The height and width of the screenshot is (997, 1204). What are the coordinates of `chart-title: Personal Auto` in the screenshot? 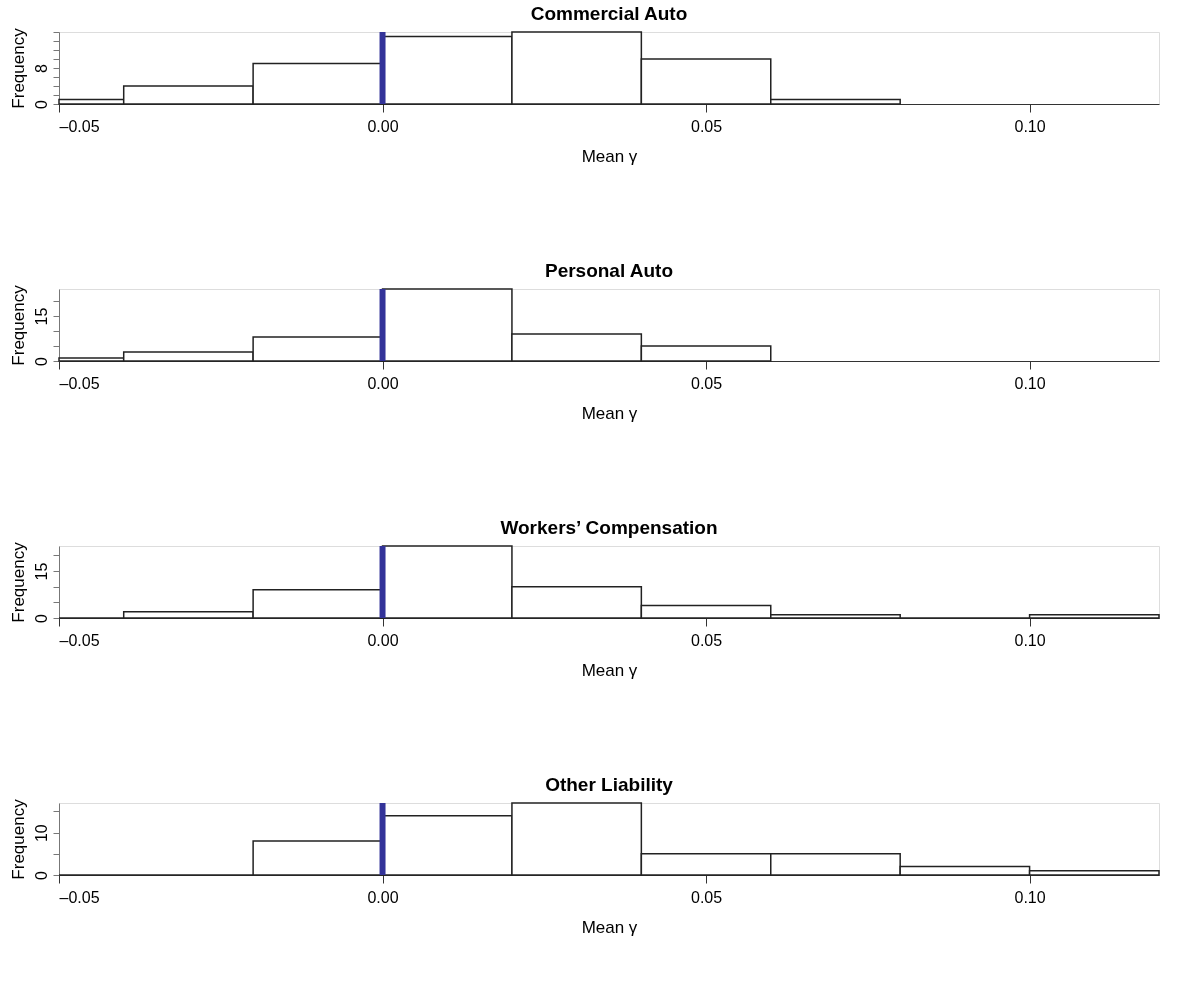 It's located at (609, 270).